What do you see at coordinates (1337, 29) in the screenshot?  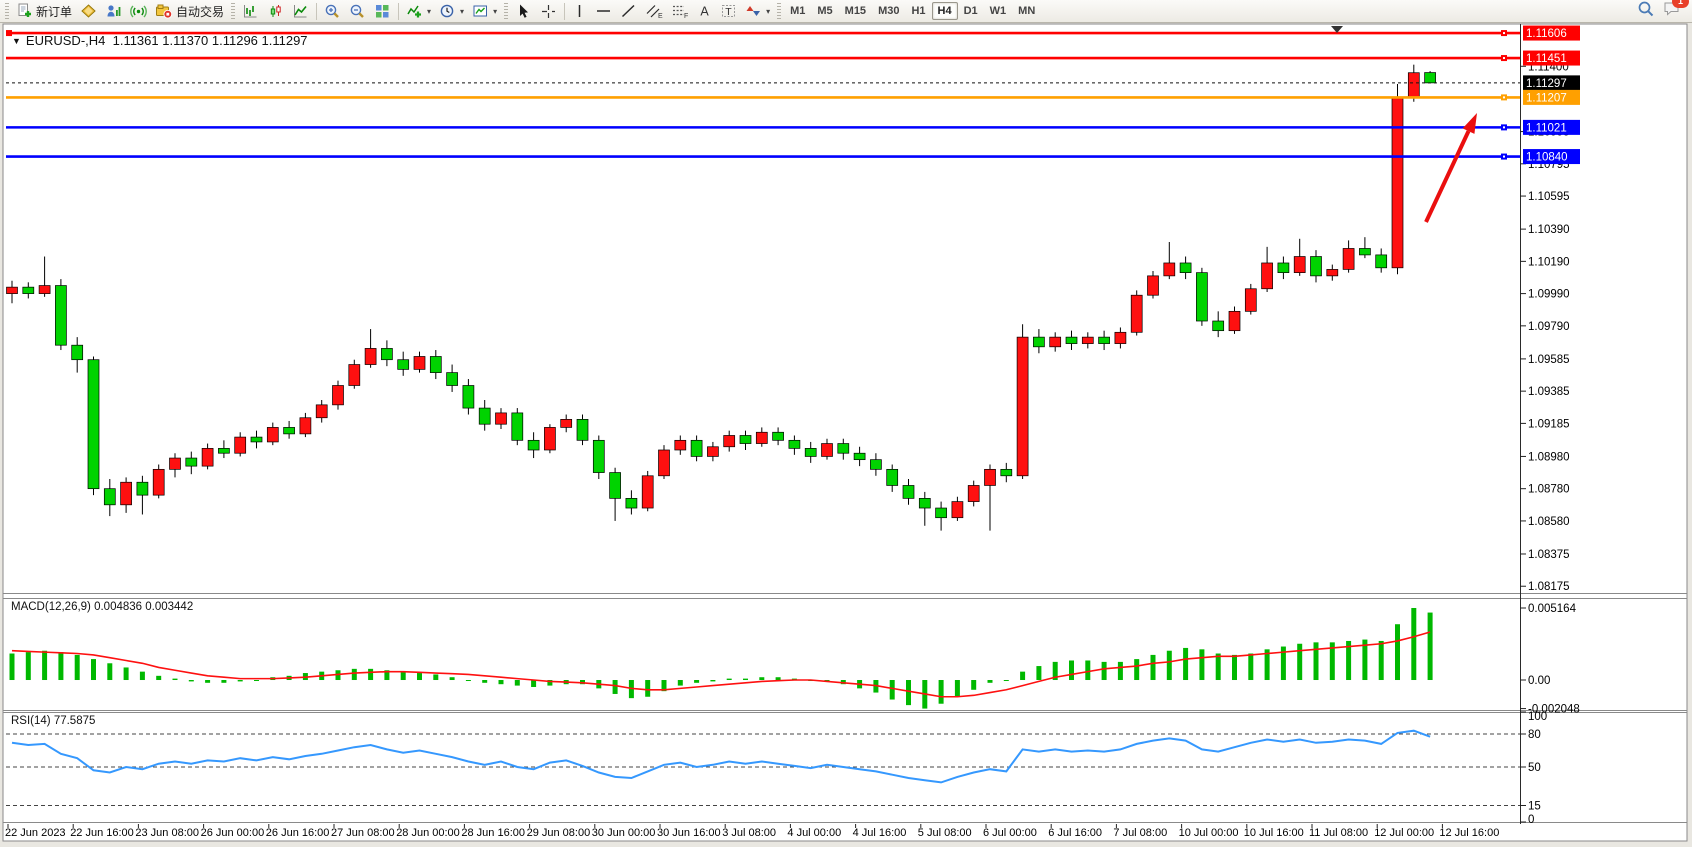 I see `chart-shift-marker-icon` at bounding box center [1337, 29].